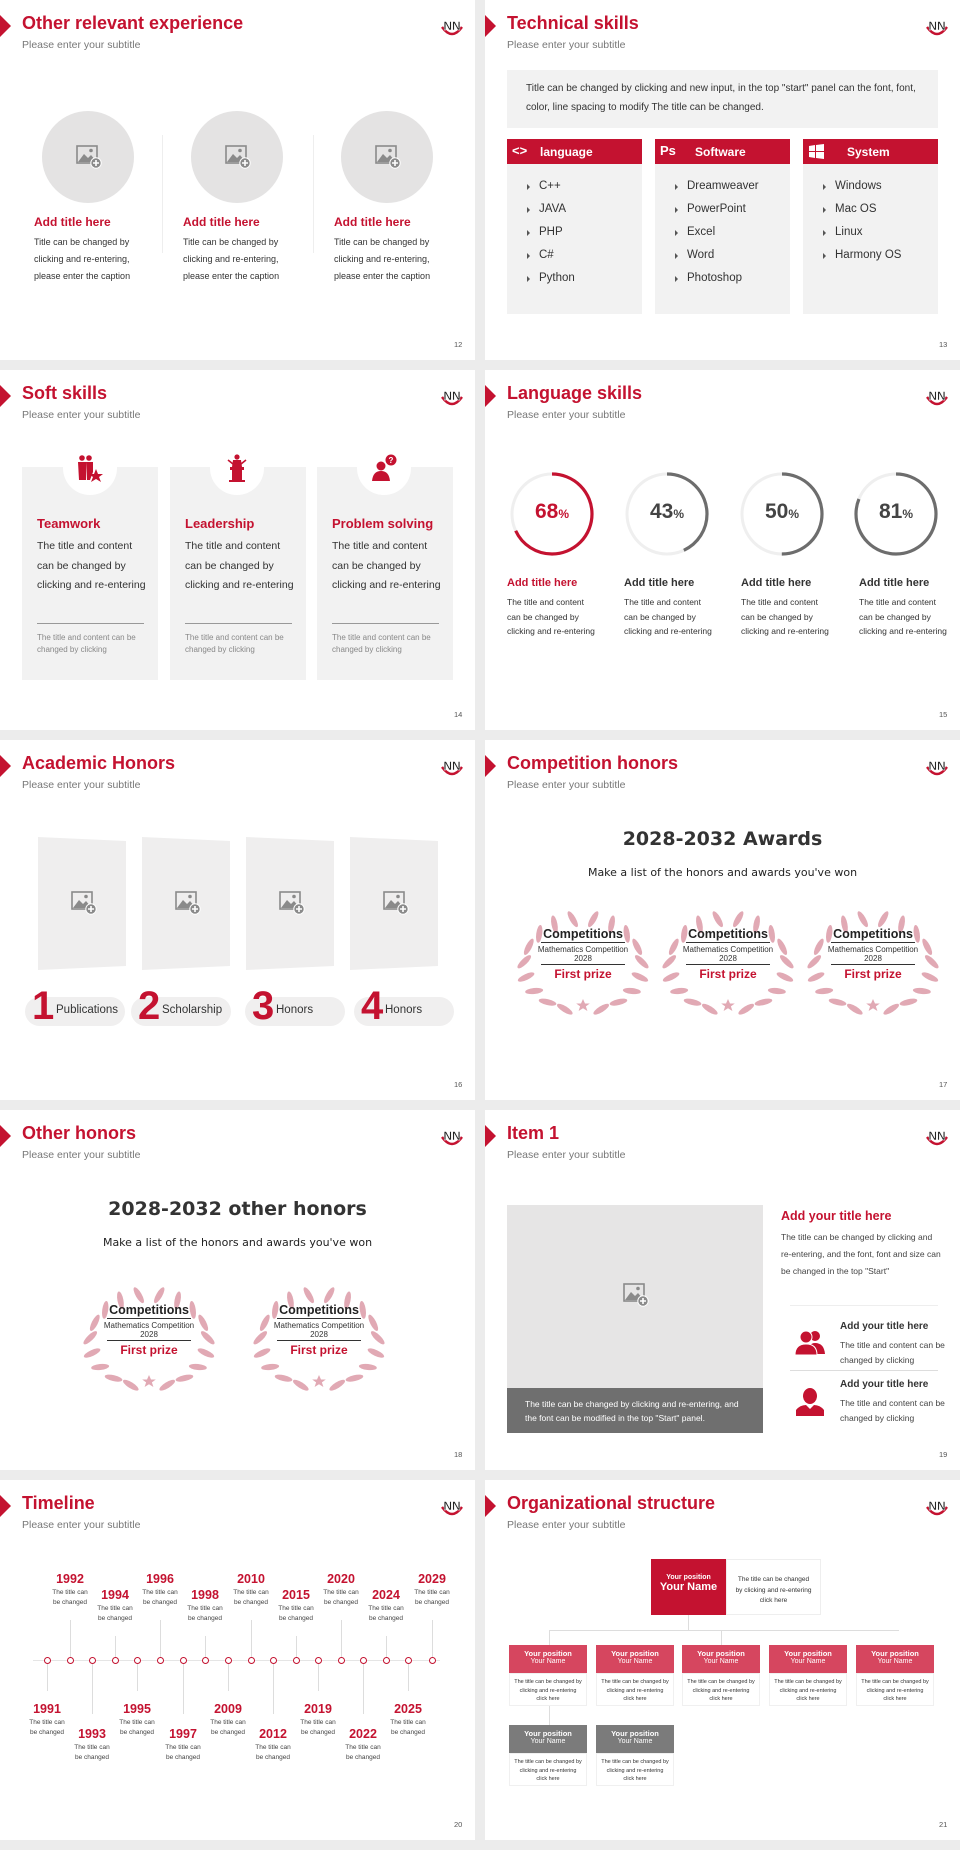  What do you see at coordinates (551, 232) in the screenshot?
I see `skill-item: PHP` at bounding box center [551, 232].